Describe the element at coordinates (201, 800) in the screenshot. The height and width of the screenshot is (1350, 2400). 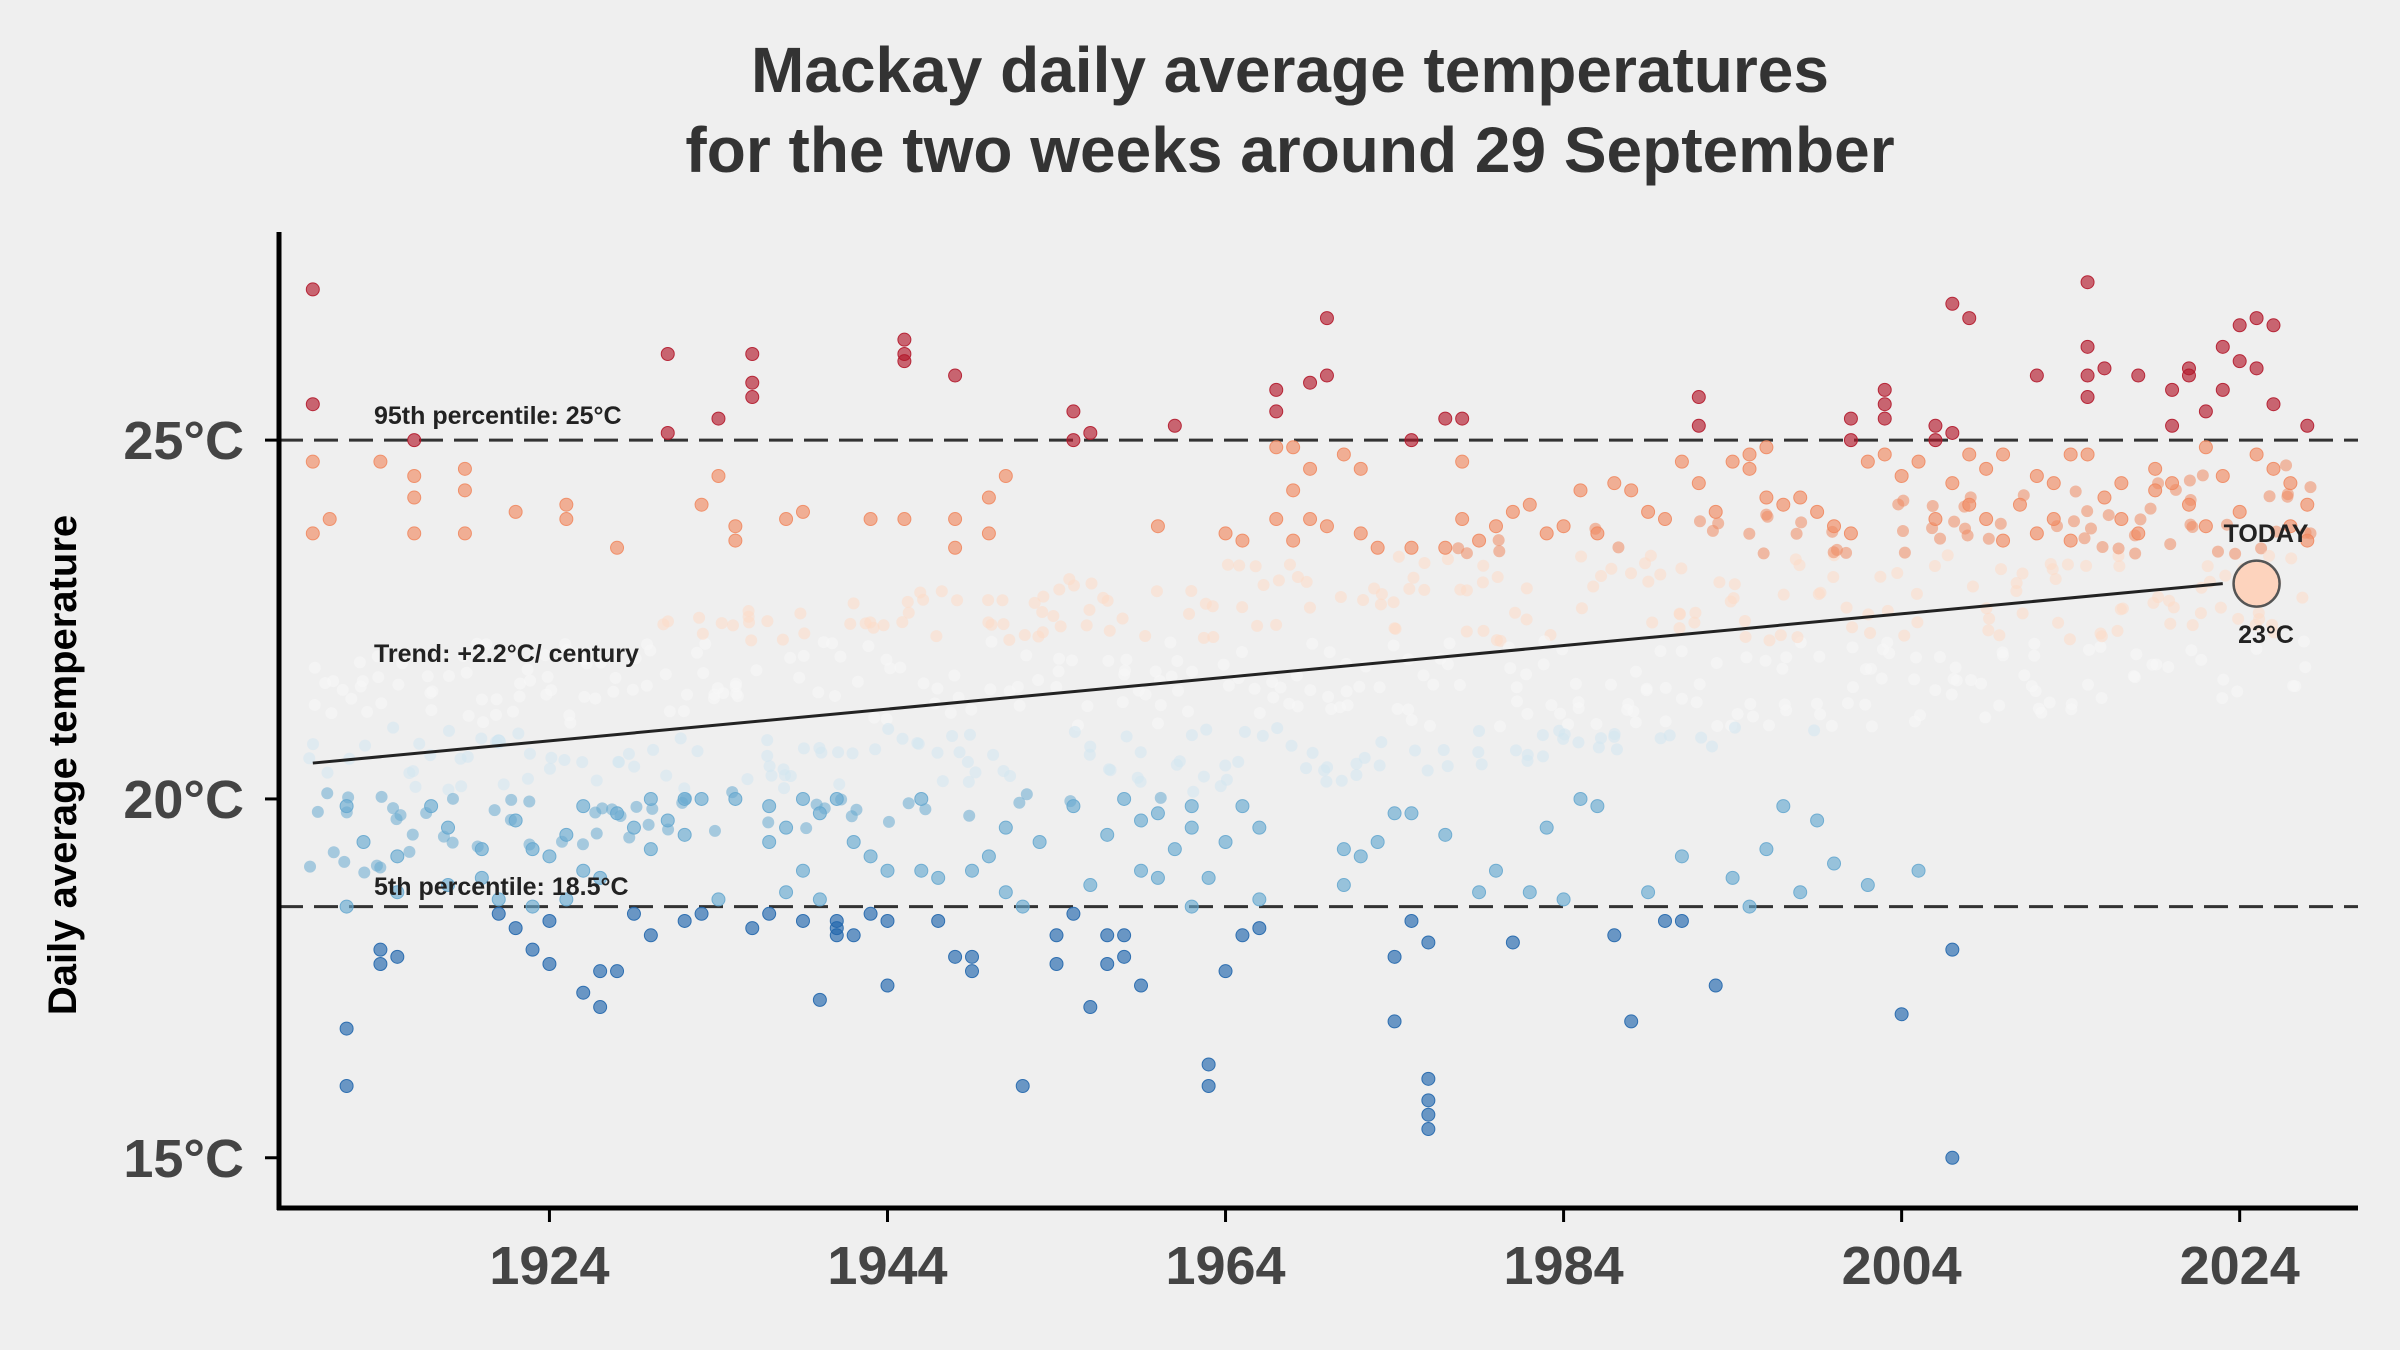
I see `y-axis-ticks: 15°C 20°C 25°C` at that location.